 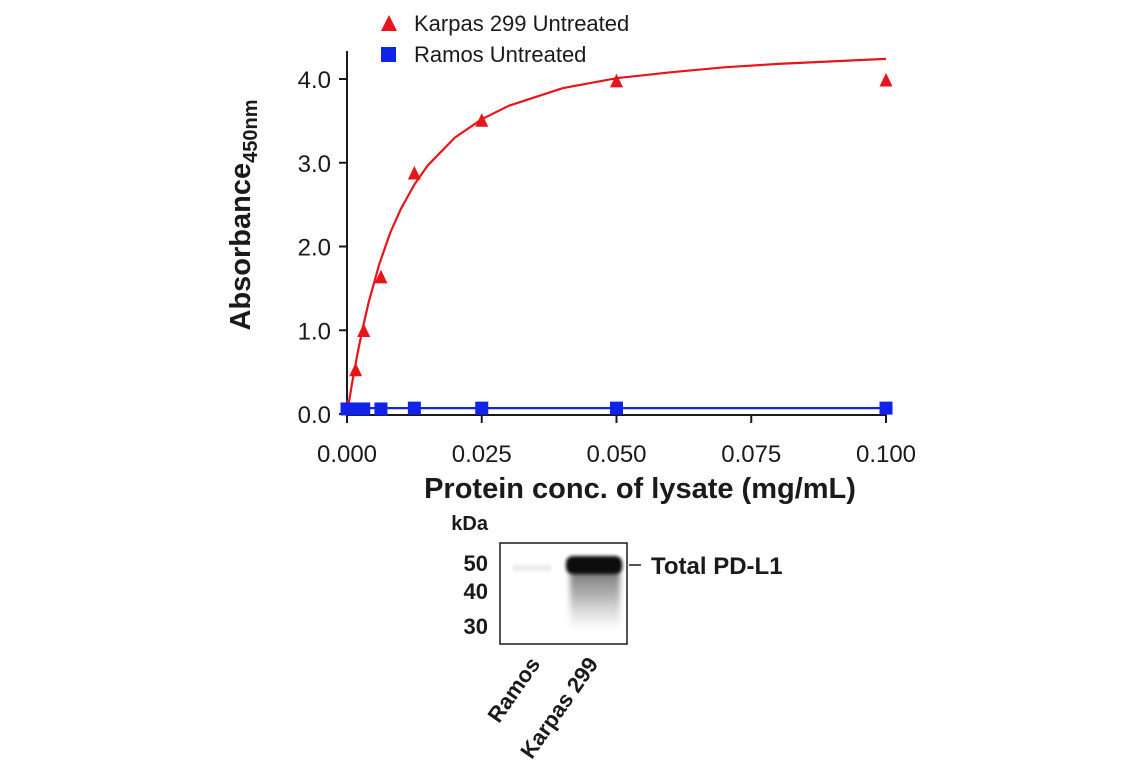 I want to click on legend: Karpas 299 Untreated Ramos Untreated, so click(x=505, y=39).